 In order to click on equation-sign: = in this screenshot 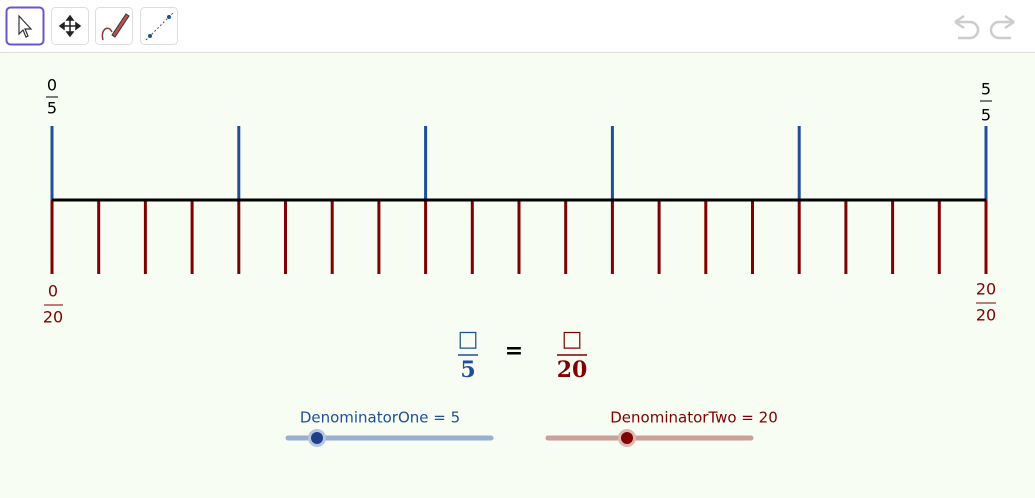, I will do `click(514, 351)`.